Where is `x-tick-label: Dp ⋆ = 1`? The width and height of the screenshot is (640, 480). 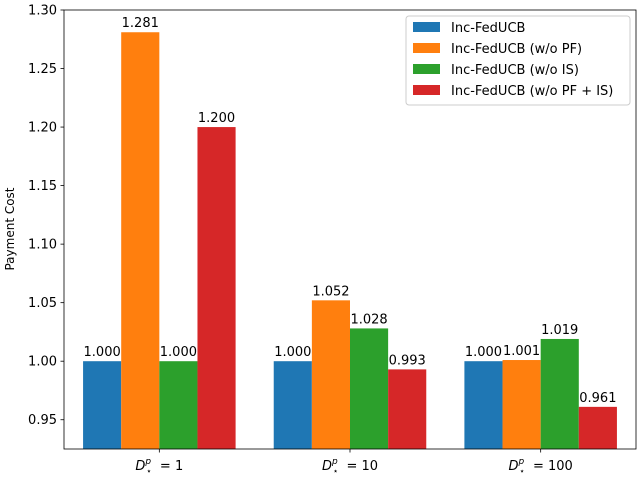
x-tick-label: Dp ⋆ = 1 is located at coordinates (159, 467).